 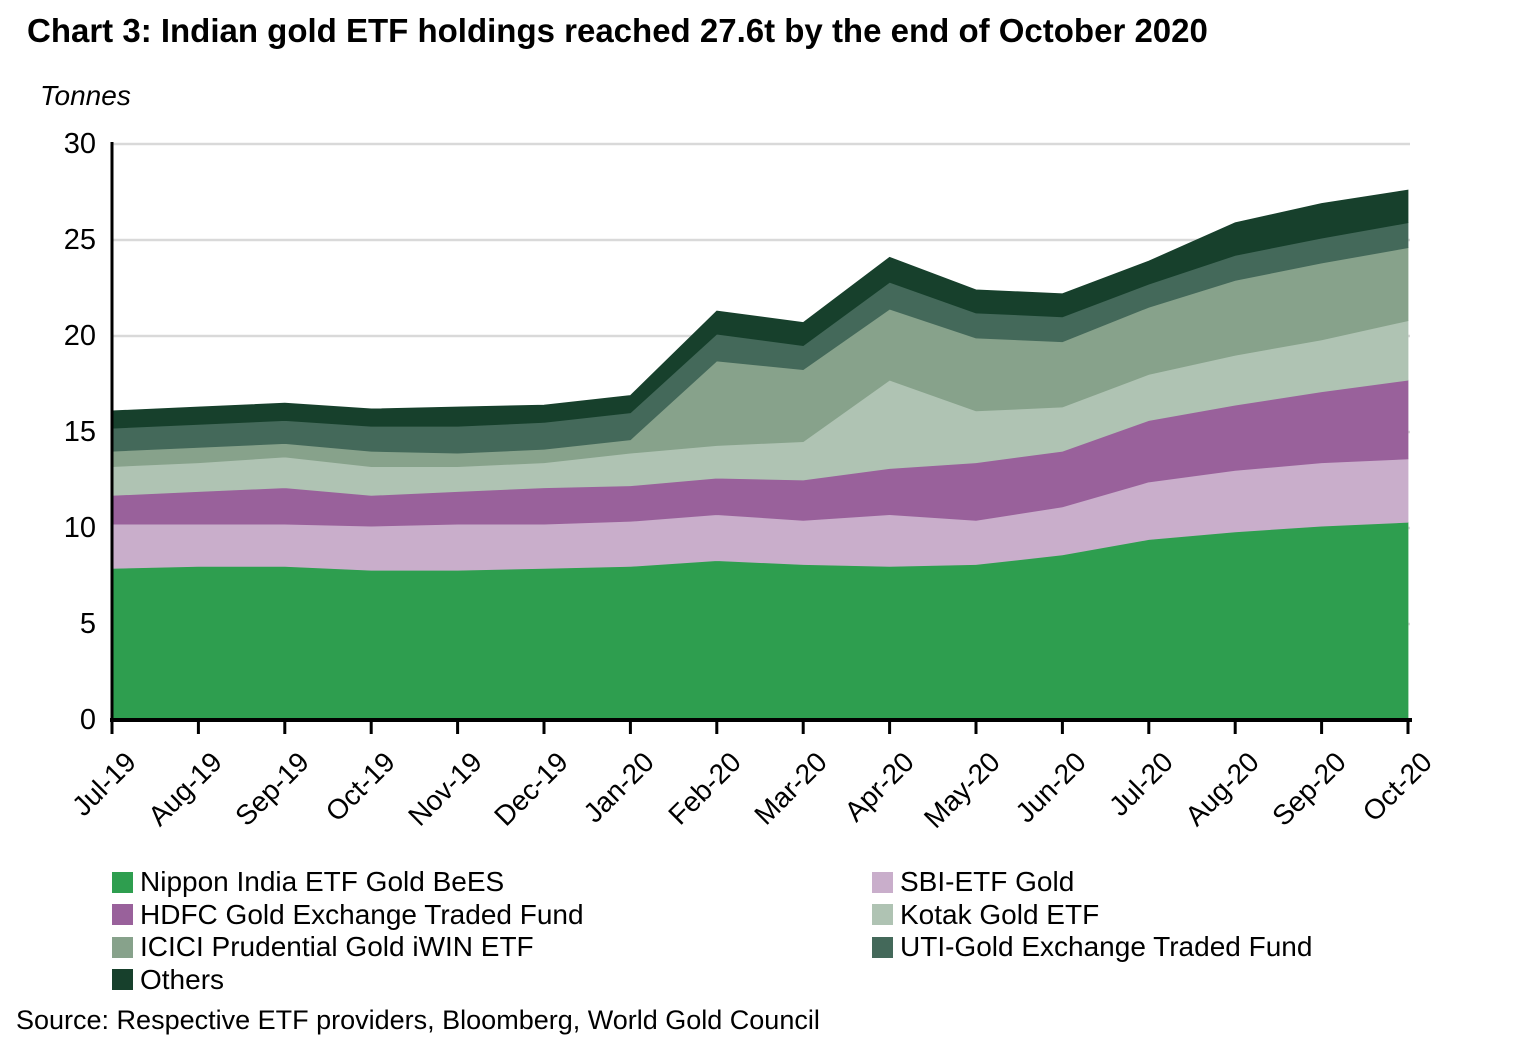 What do you see at coordinates (337, 947) in the screenshot?
I see `legend-label: ICICI Prudential Gold iWIN ETF` at bounding box center [337, 947].